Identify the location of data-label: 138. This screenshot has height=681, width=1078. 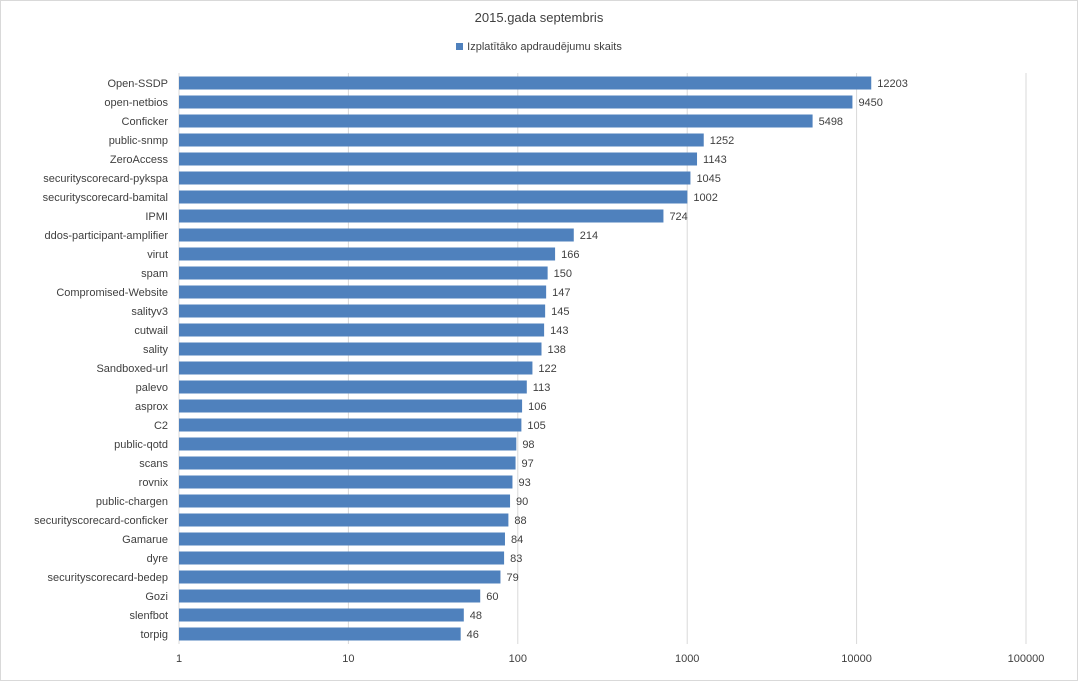
(556, 350).